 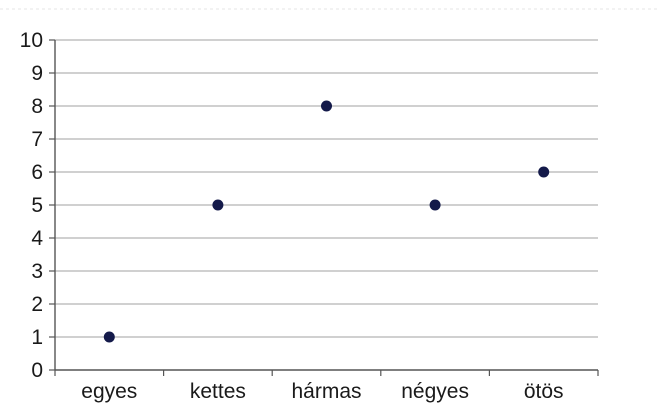 I want to click on x-tick-labels: egyes kettes hármas négyes ötös, so click(x=322, y=391).